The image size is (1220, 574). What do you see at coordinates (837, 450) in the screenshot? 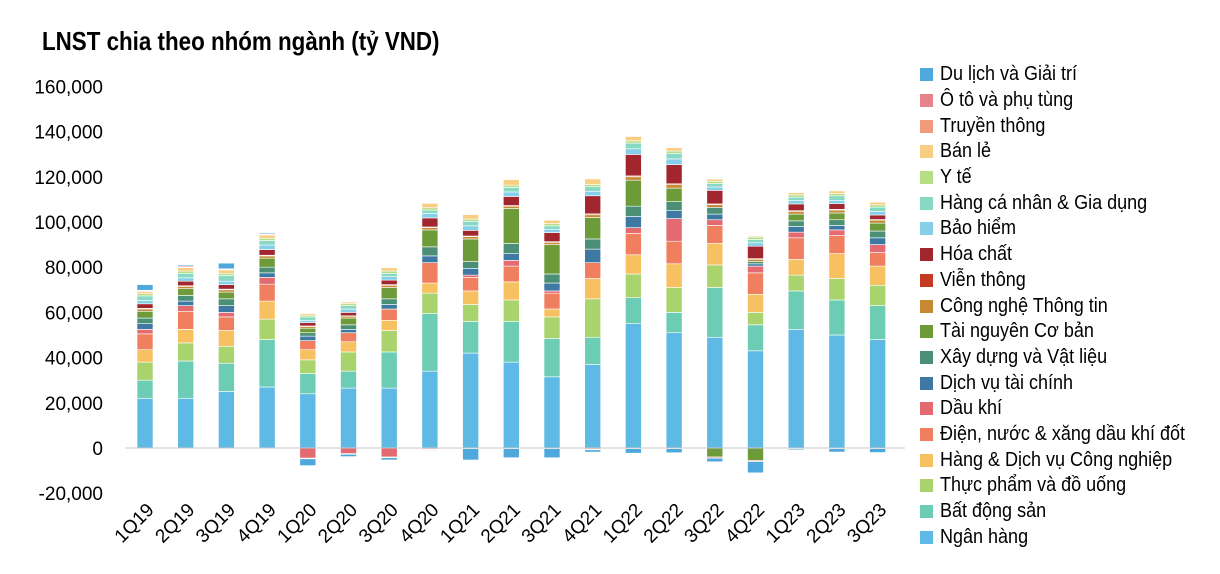
I see `bar-segment: Du lịch và Giải trí 2Q23: -1500` at bounding box center [837, 450].